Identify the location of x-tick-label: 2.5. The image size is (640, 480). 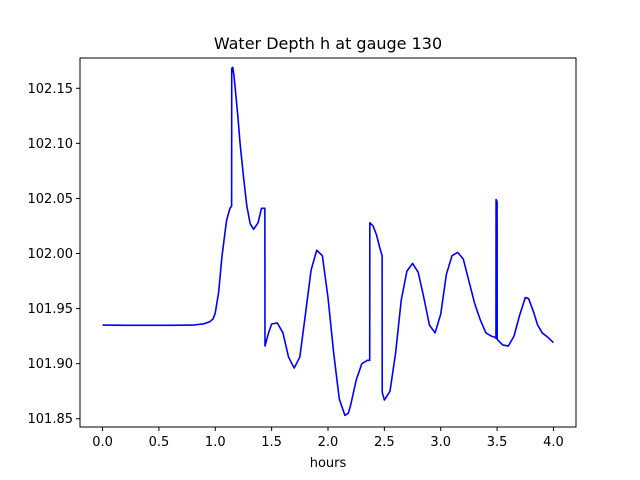
(384, 442).